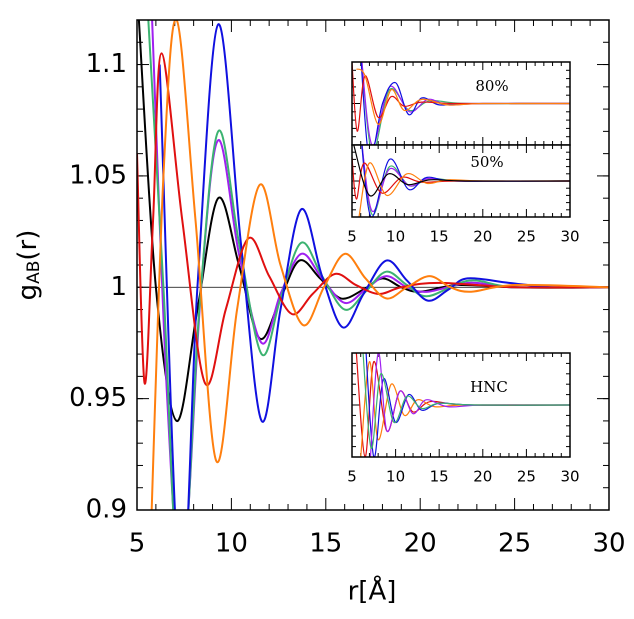  I want to click on y-tick-label: 0.9, so click(106, 510).